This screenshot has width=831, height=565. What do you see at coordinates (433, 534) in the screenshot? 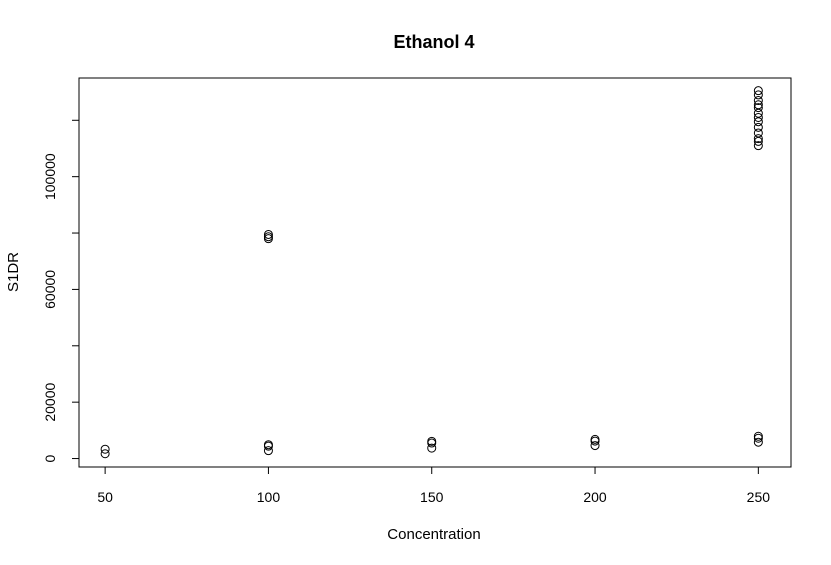
I see `x-axis-label: Concentration` at bounding box center [433, 534].